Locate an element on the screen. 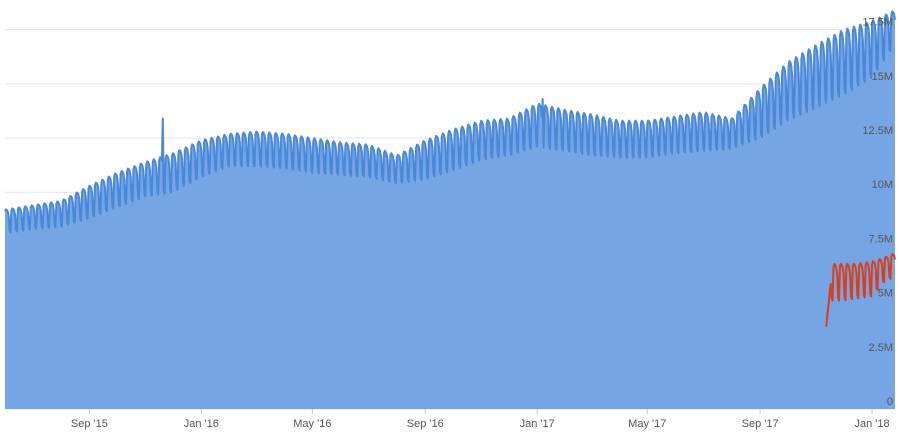 The height and width of the screenshot is (442, 900). y-tick-label: 15M is located at coordinates (882, 77).